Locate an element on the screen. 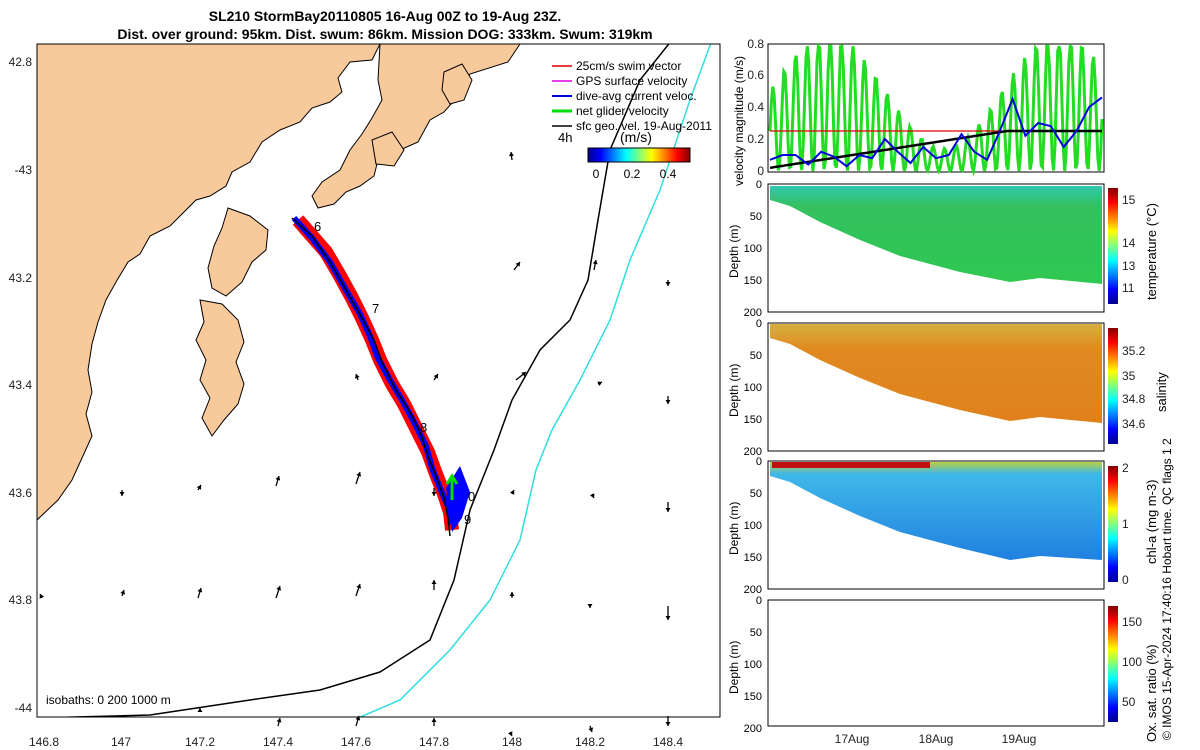  legend-gps: GPS surface velocity is located at coordinates (631, 81).